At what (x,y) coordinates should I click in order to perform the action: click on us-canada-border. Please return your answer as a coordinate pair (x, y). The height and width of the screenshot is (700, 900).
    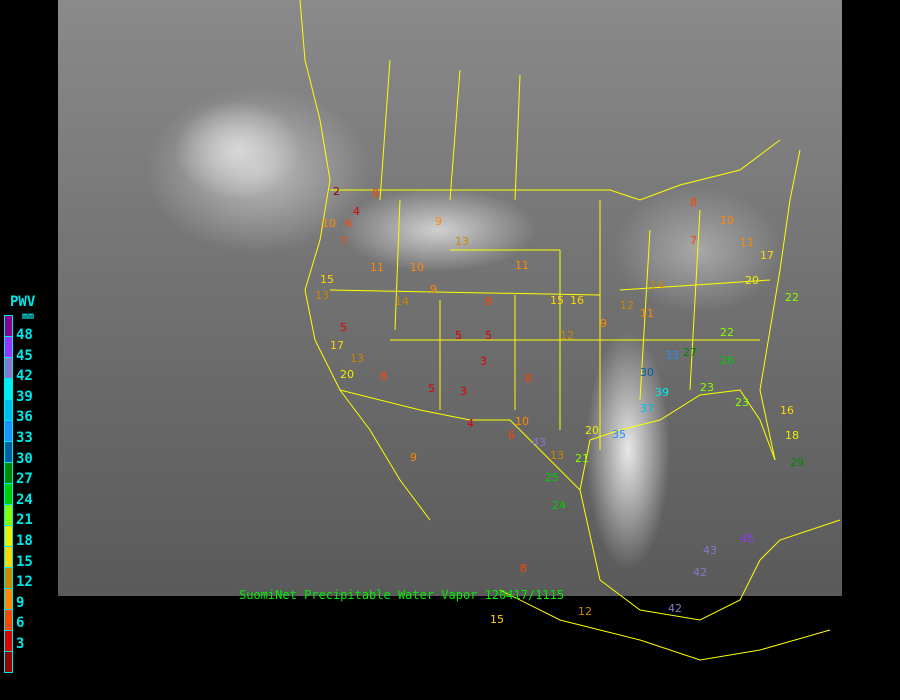
    Looking at the image, I should click on (555, 170).